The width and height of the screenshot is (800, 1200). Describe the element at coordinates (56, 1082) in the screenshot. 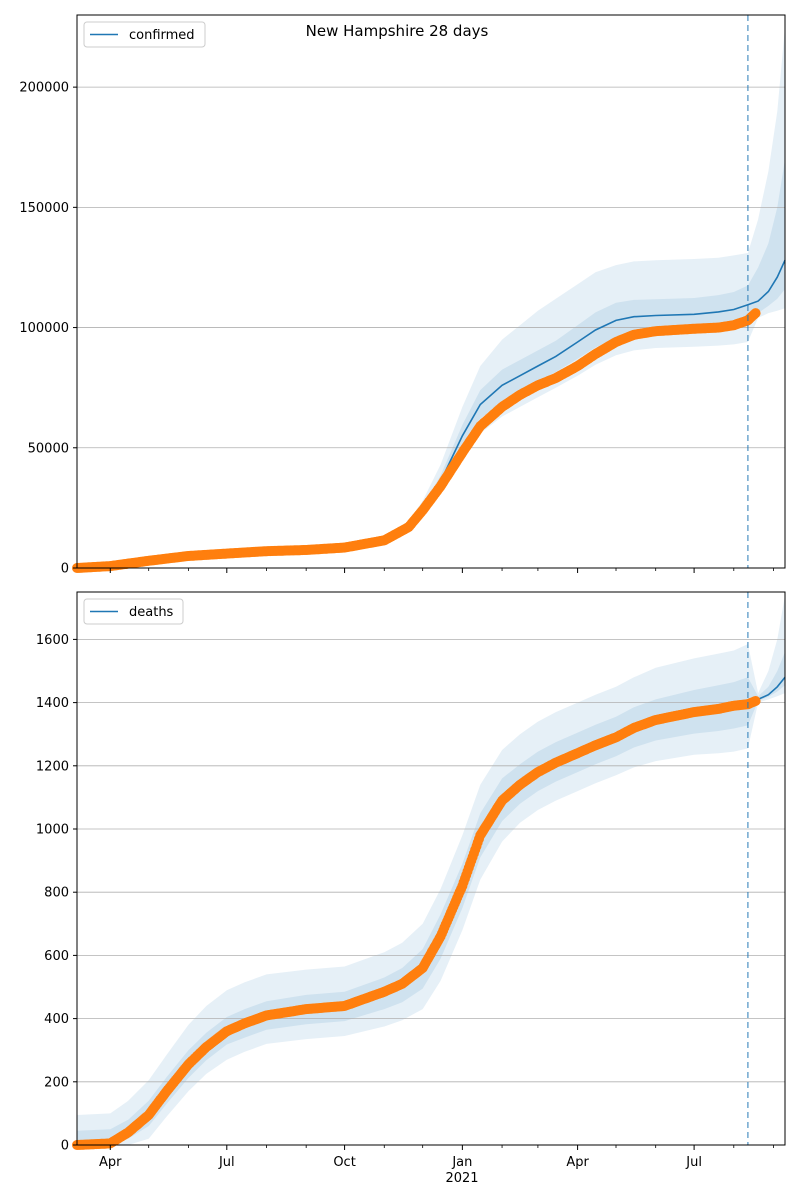

I see `y-tick-label: 200` at that location.